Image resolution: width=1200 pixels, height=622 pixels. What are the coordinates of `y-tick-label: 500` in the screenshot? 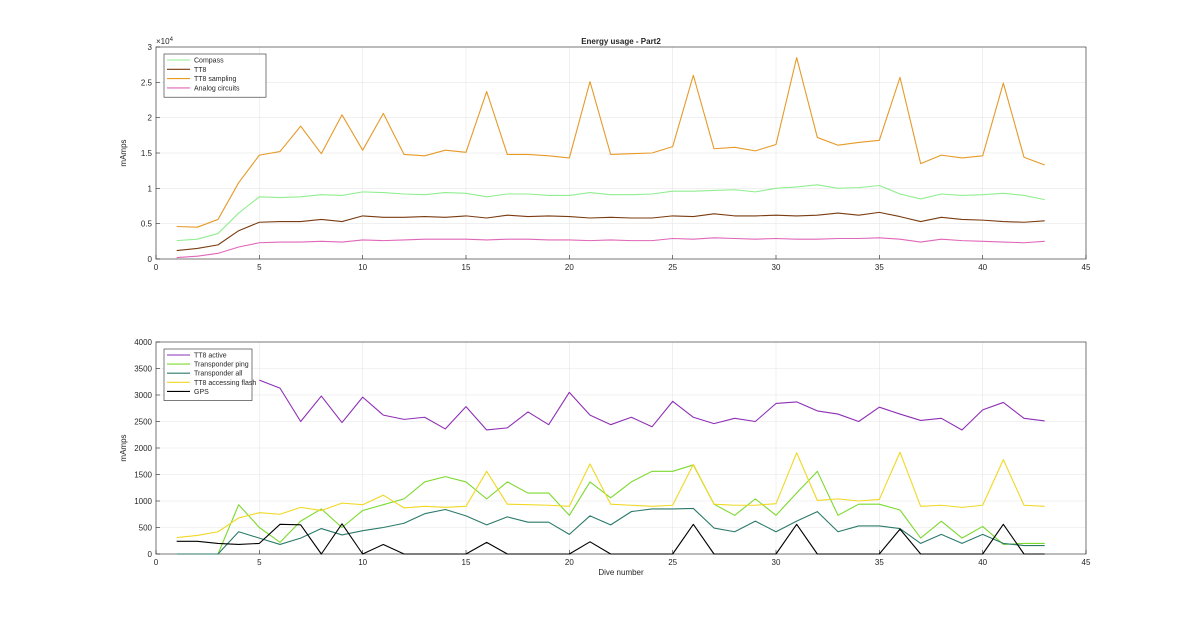 It's located at (146, 528).